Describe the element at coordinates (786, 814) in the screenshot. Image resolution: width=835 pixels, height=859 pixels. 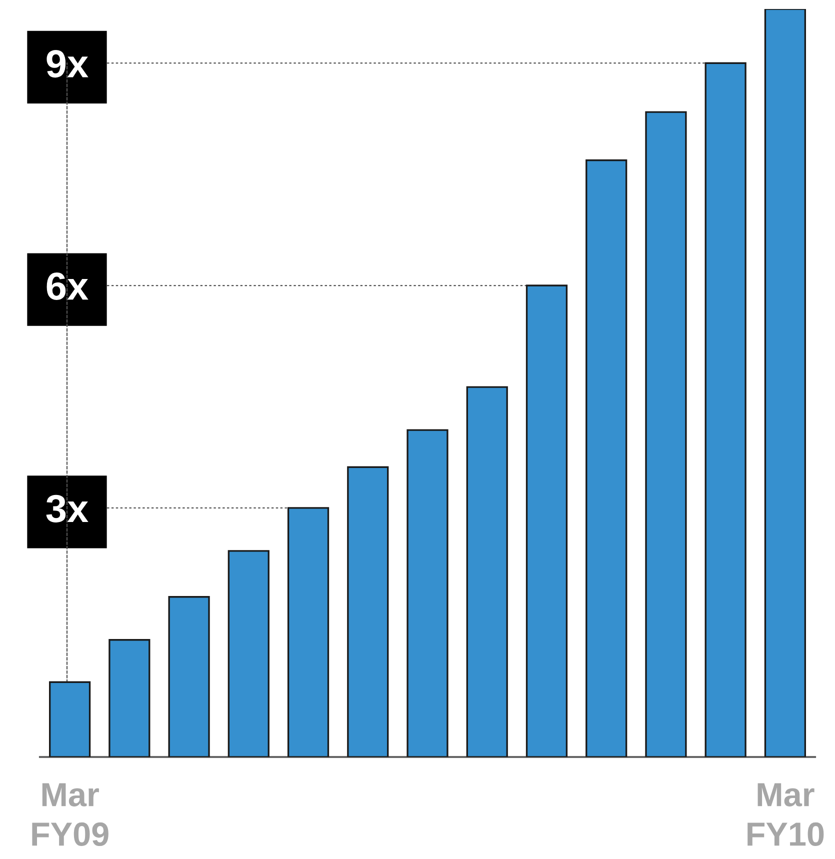
I see `x-tick-label: Mar FY10` at that location.